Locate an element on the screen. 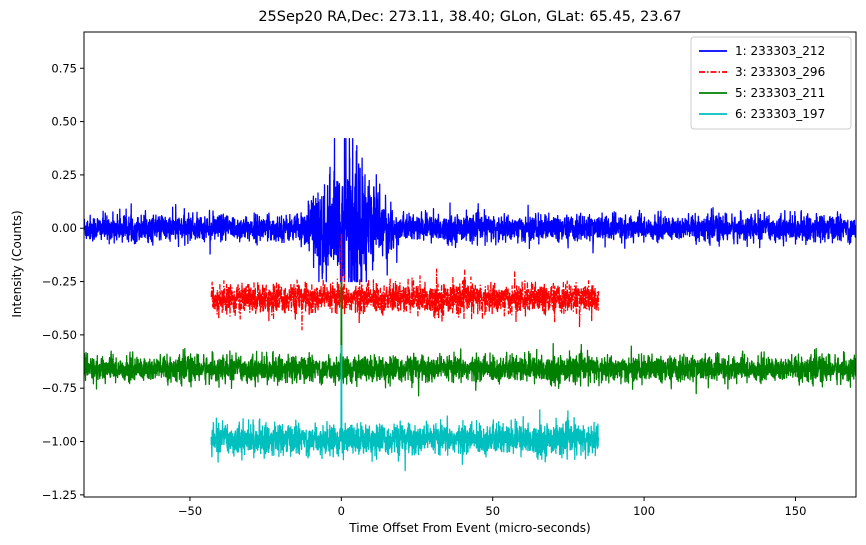  legend-box is located at coordinates (771, 83).